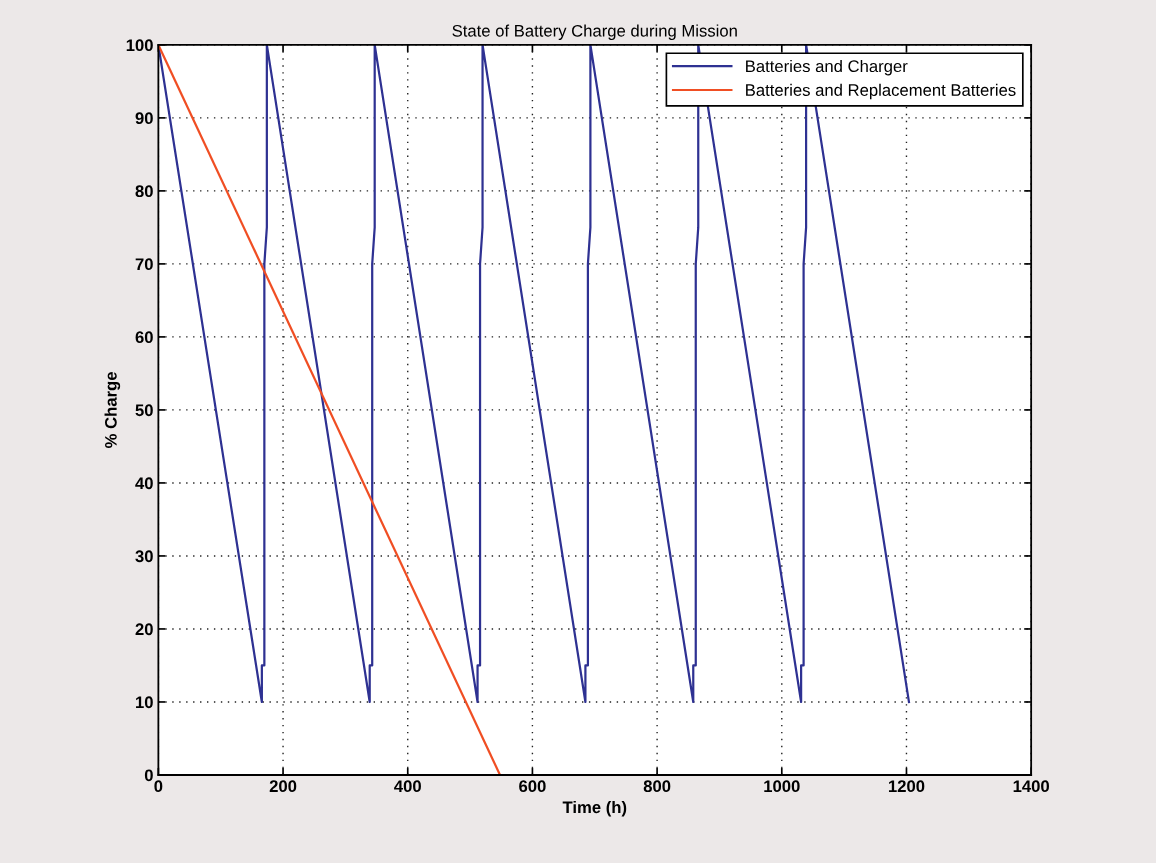 The height and width of the screenshot is (863, 1156). What do you see at coordinates (657, 786) in the screenshot?
I see `x-tick-label: 800` at bounding box center [657, 786].